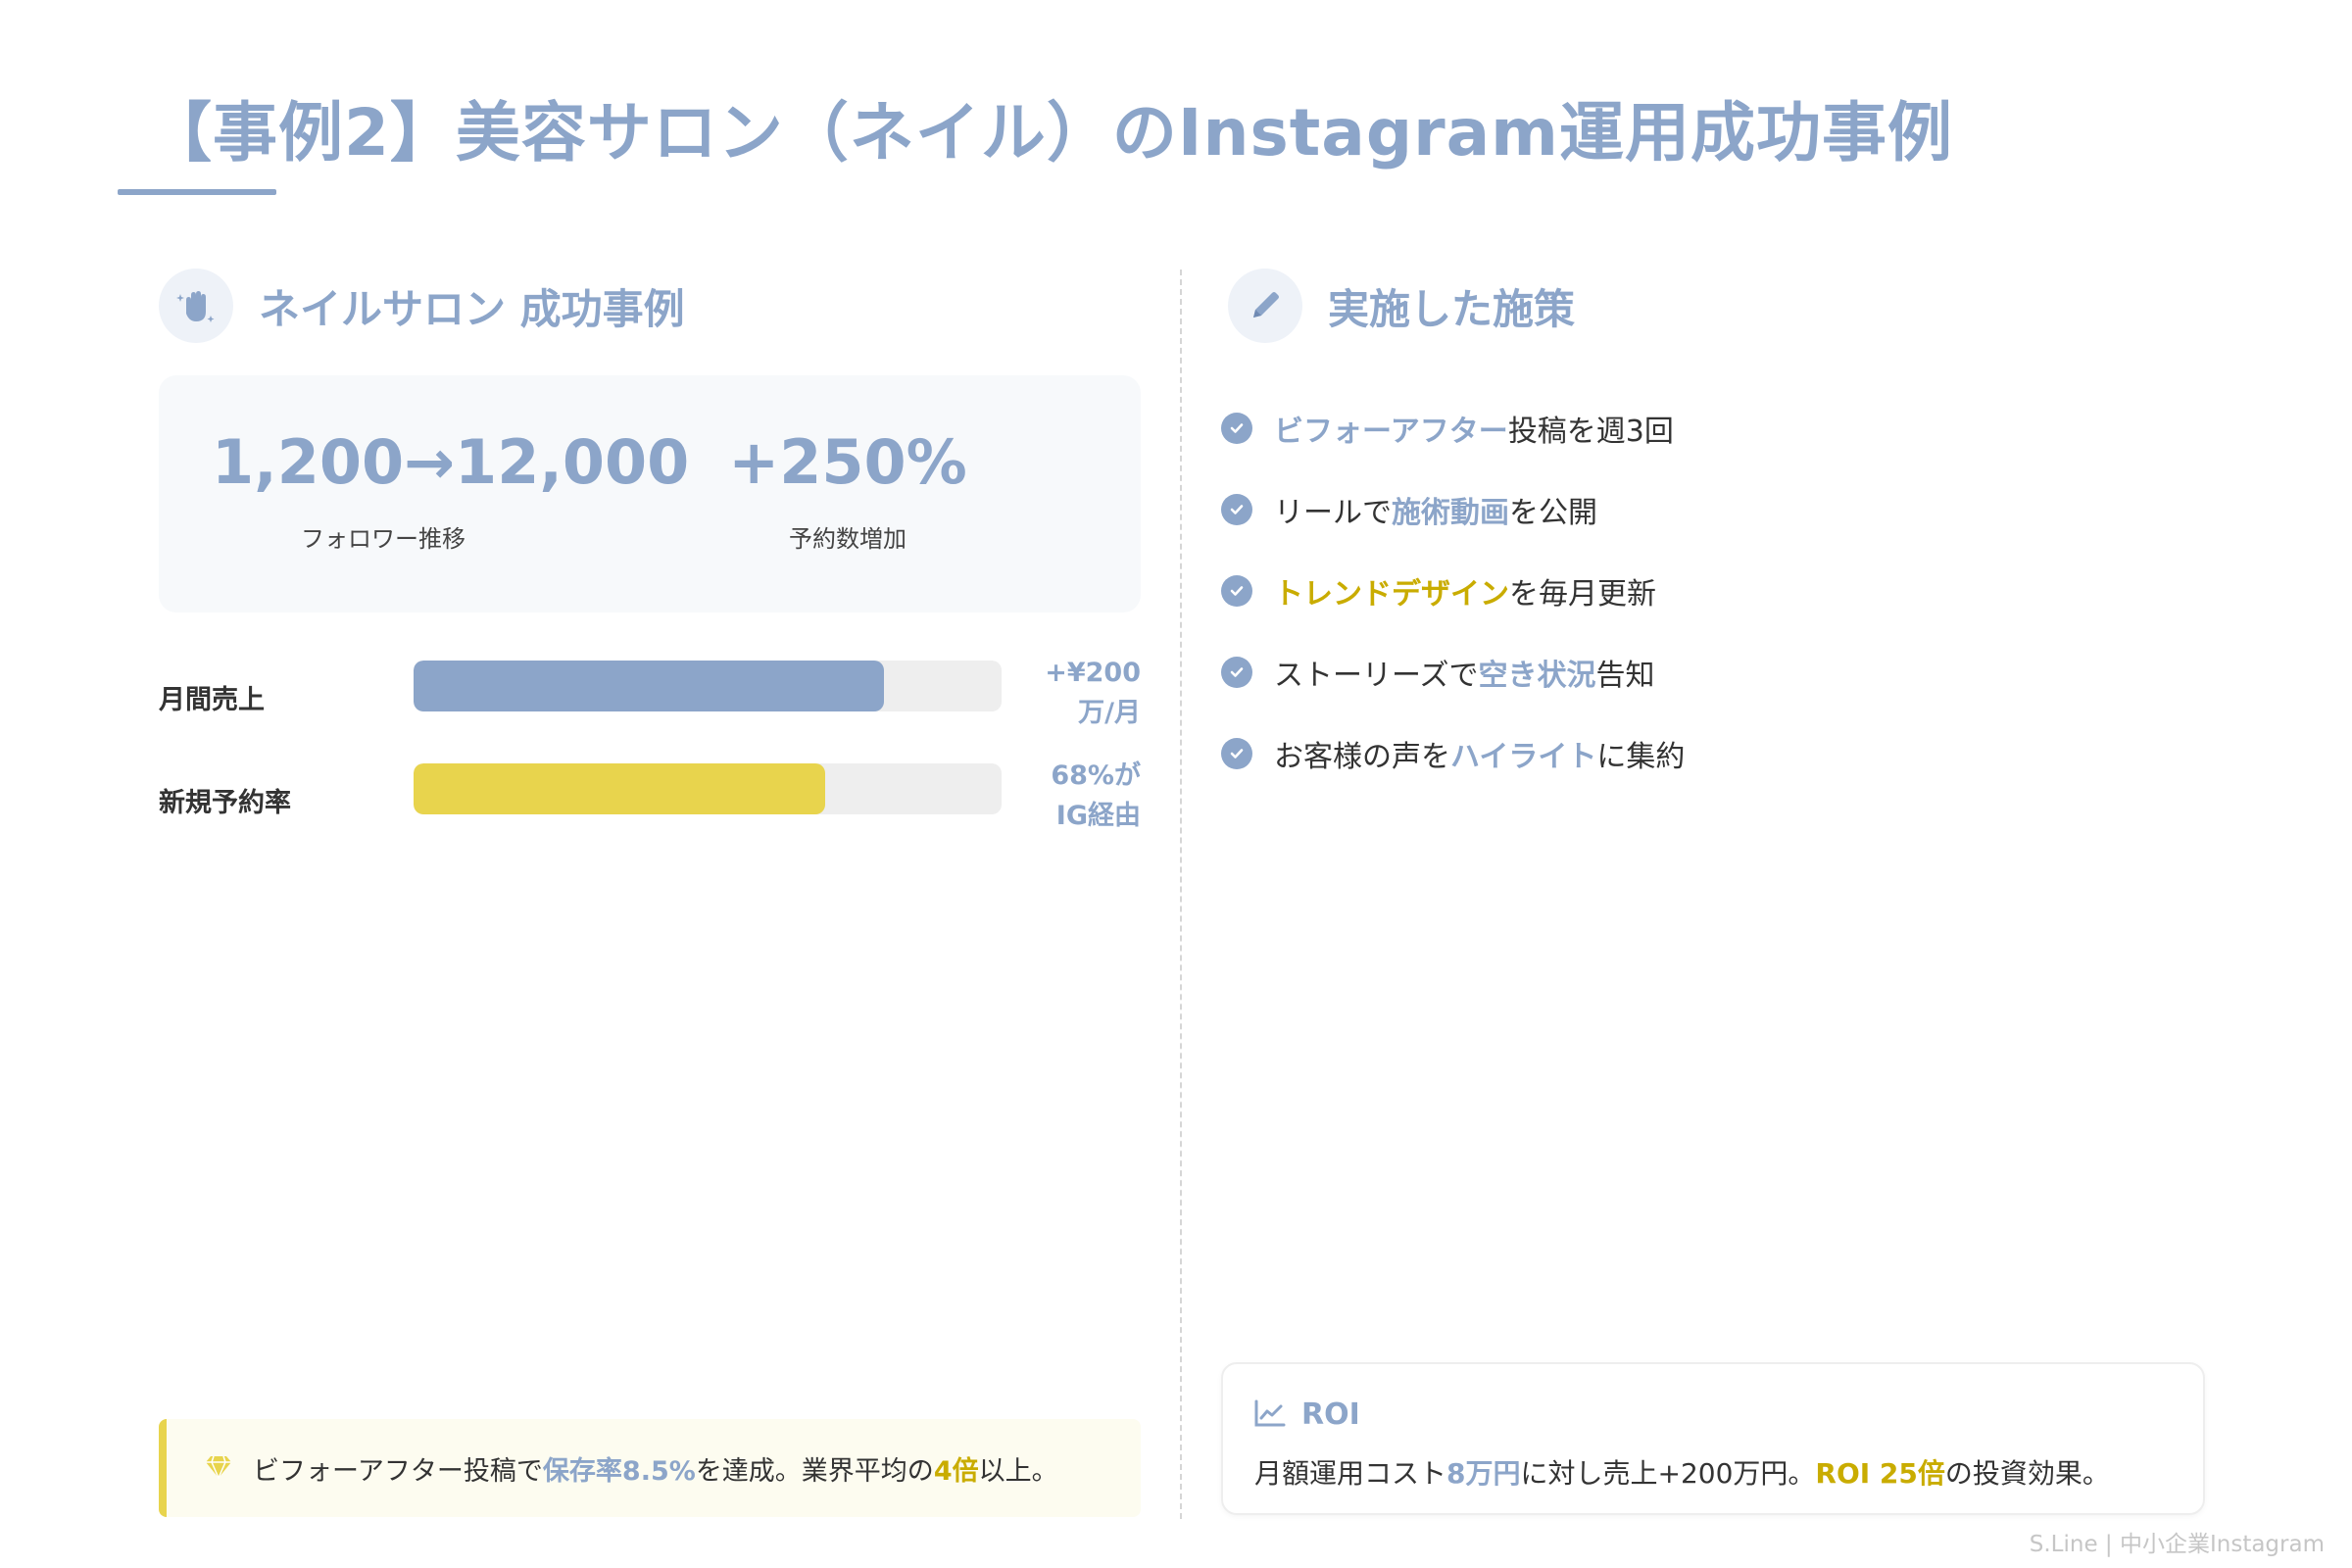  What do you see at coordinates (218, 1468) in the screenshot?
I see `gem-icon` at bounding box center [218, 1468].